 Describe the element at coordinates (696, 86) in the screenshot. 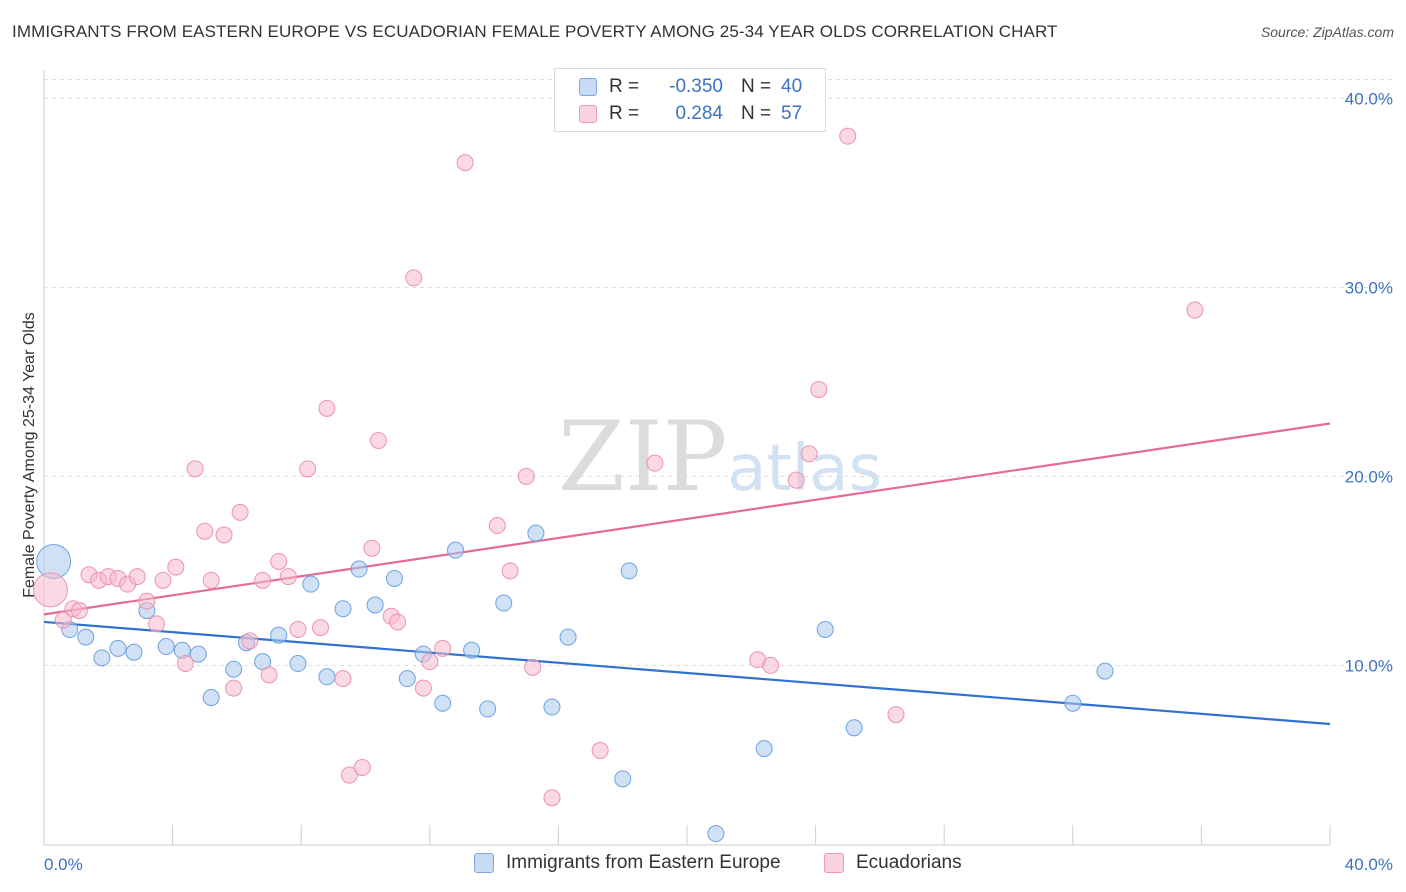

I see `legend-r-value: -0.350` at that location.